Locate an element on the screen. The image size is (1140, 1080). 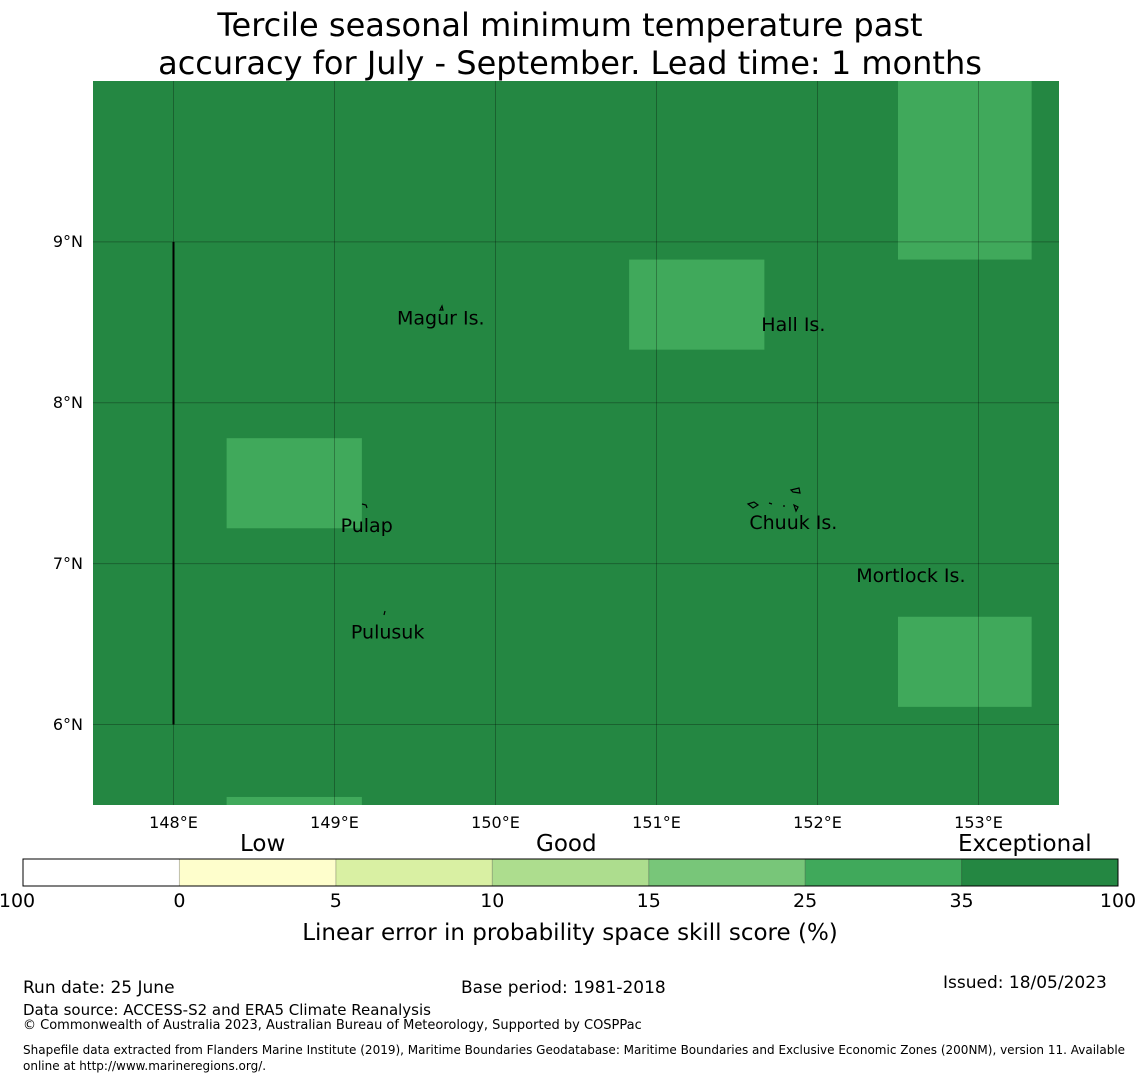
lon-tick-label: 152°E is located at coordinates (817, 822).